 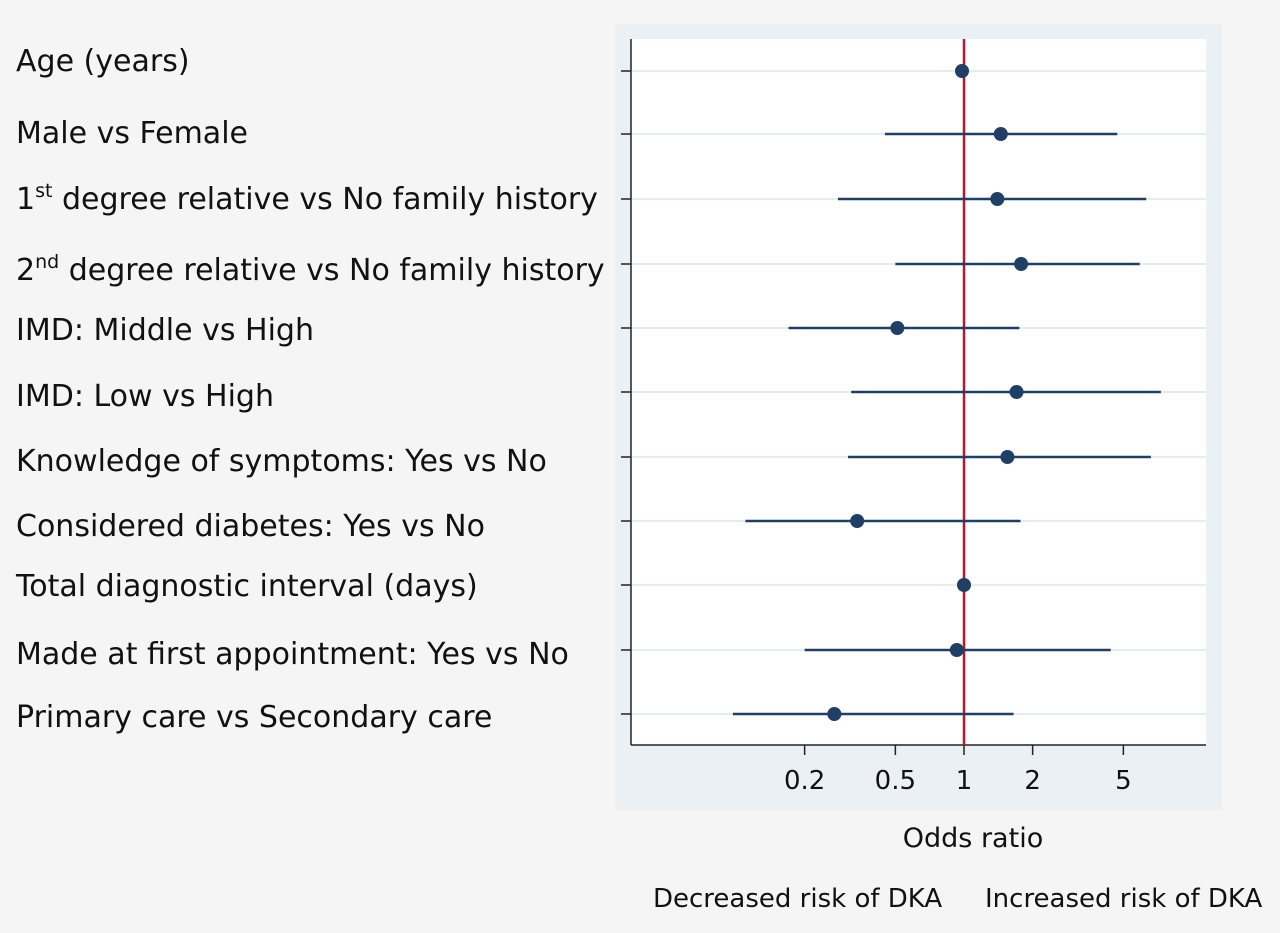 I want to click on row-label-knowledge: Knowledge of symptoms: Yes vs No, so click(x=281, y=461).